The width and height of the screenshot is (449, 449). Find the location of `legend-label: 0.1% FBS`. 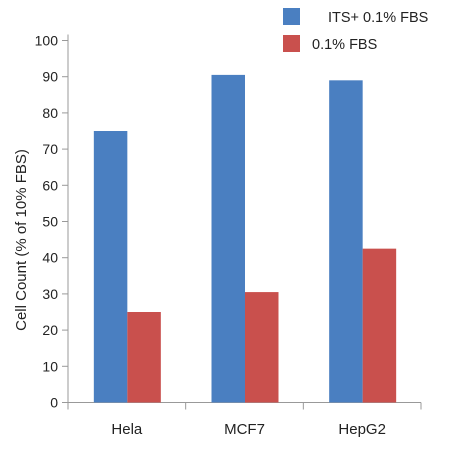

legend-label: 0.1% FBS is located at coordinates (344, 45).